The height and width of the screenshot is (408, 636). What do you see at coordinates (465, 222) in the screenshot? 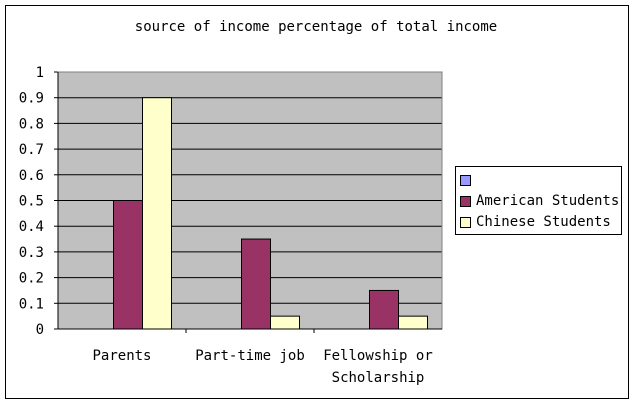
I see `legend-swatch-chinese-students` at bounding box center [465, 222].